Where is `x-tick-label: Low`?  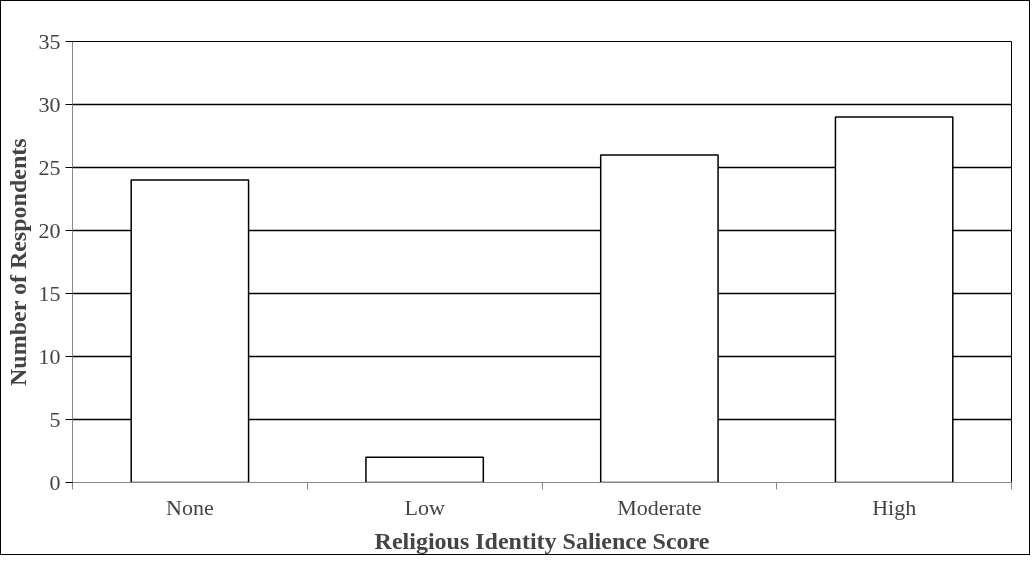
x-tick-label: Low is located at coordinates (424, 507).